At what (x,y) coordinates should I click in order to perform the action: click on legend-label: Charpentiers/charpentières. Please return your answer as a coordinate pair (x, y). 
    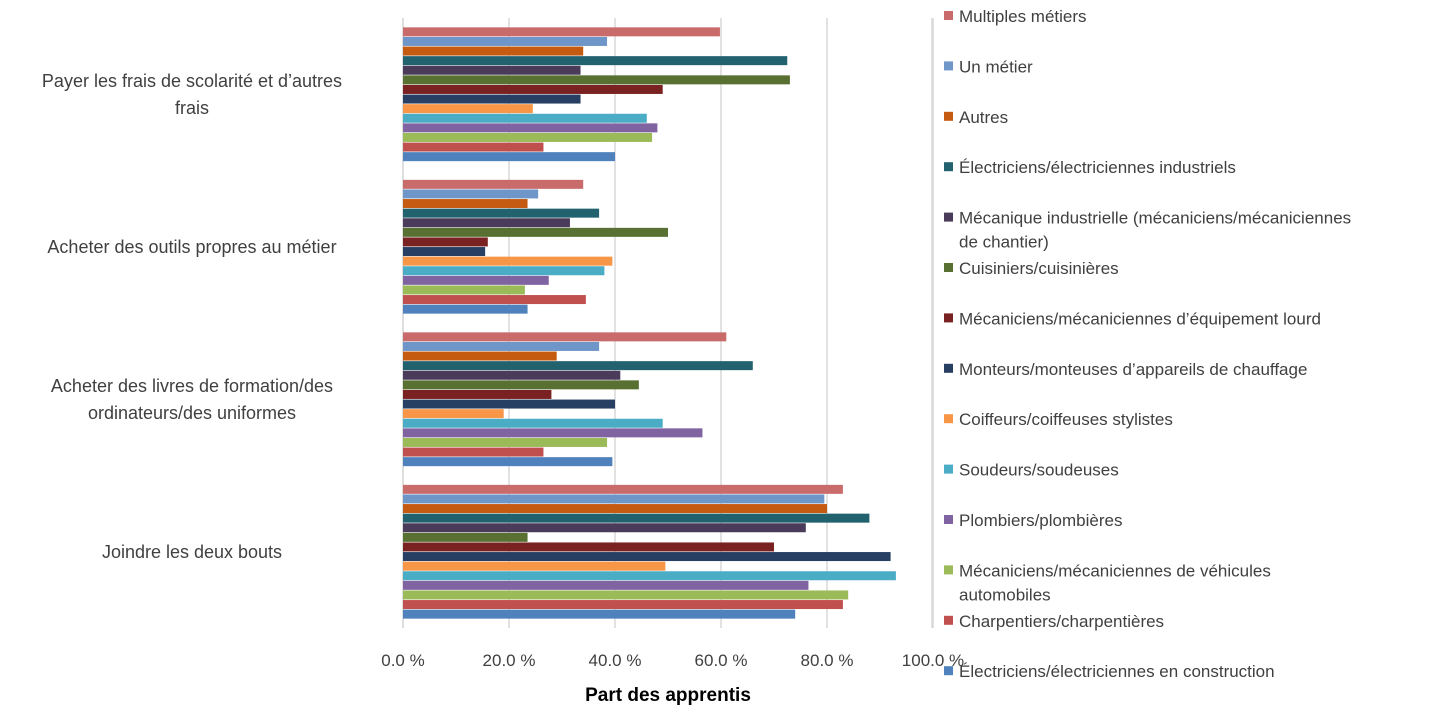
    Looking at the image, I should click on (1061, 621).